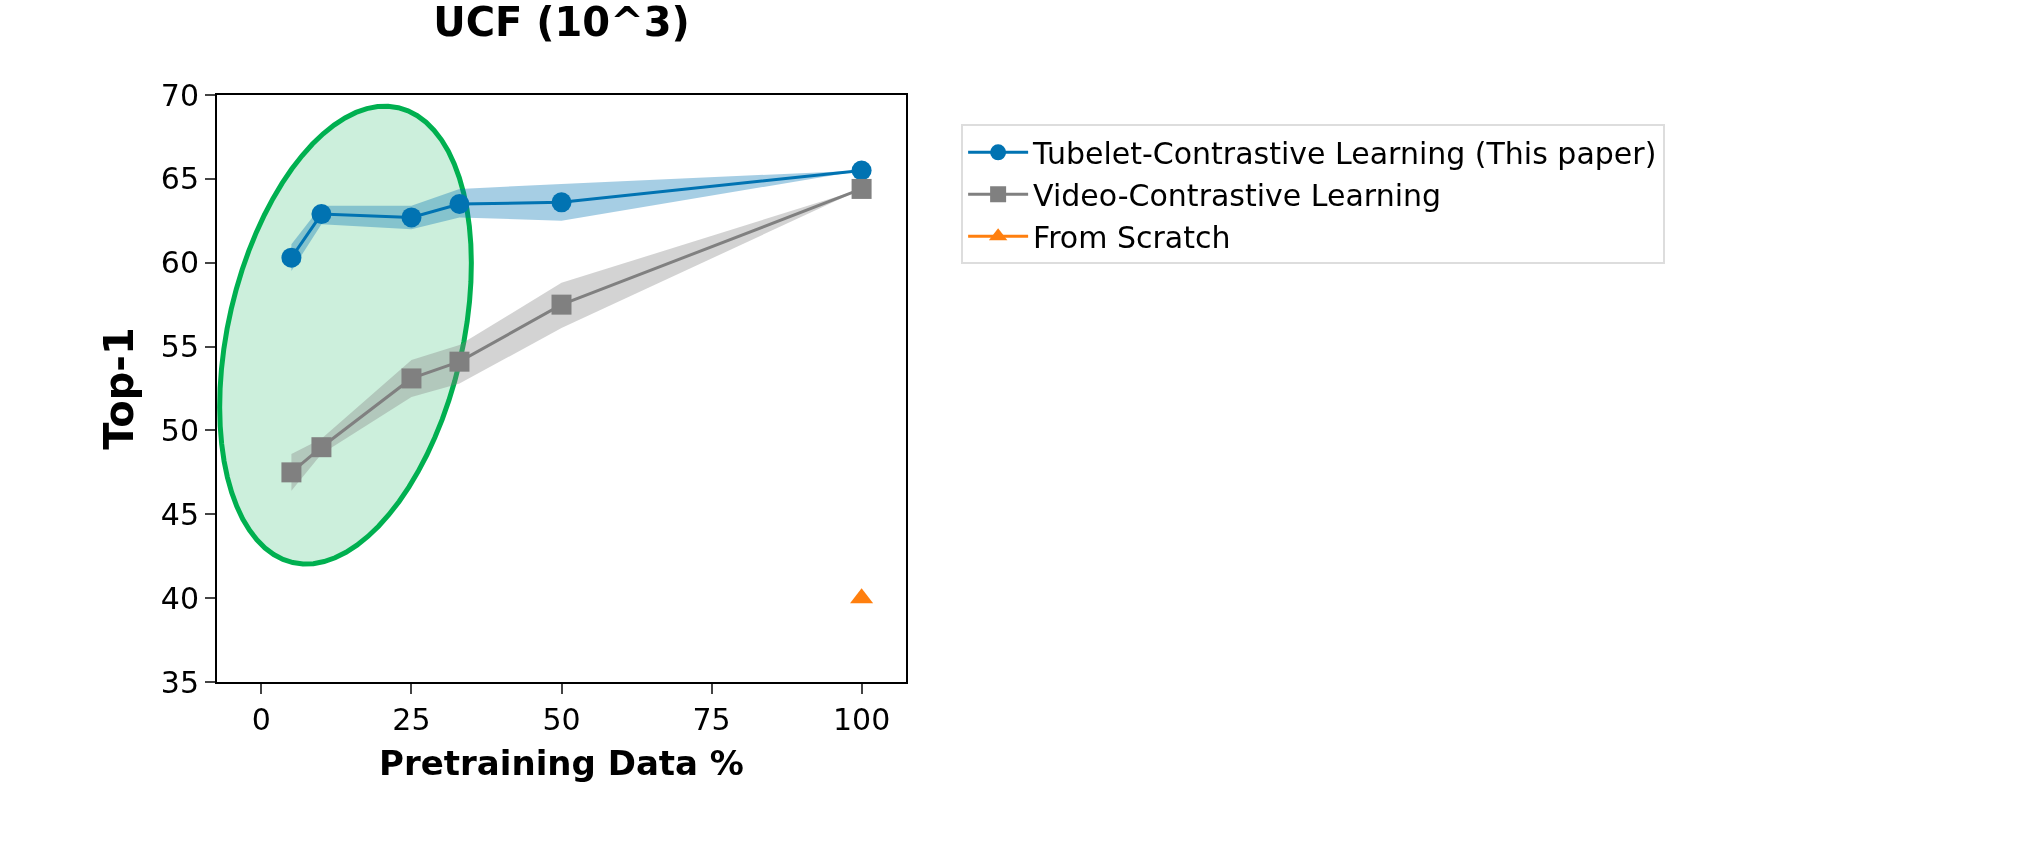  What do you see at coordinates (561, 719) in the screenshot?
I see `x-tick-label: 50` at bounding box center [561, 719].